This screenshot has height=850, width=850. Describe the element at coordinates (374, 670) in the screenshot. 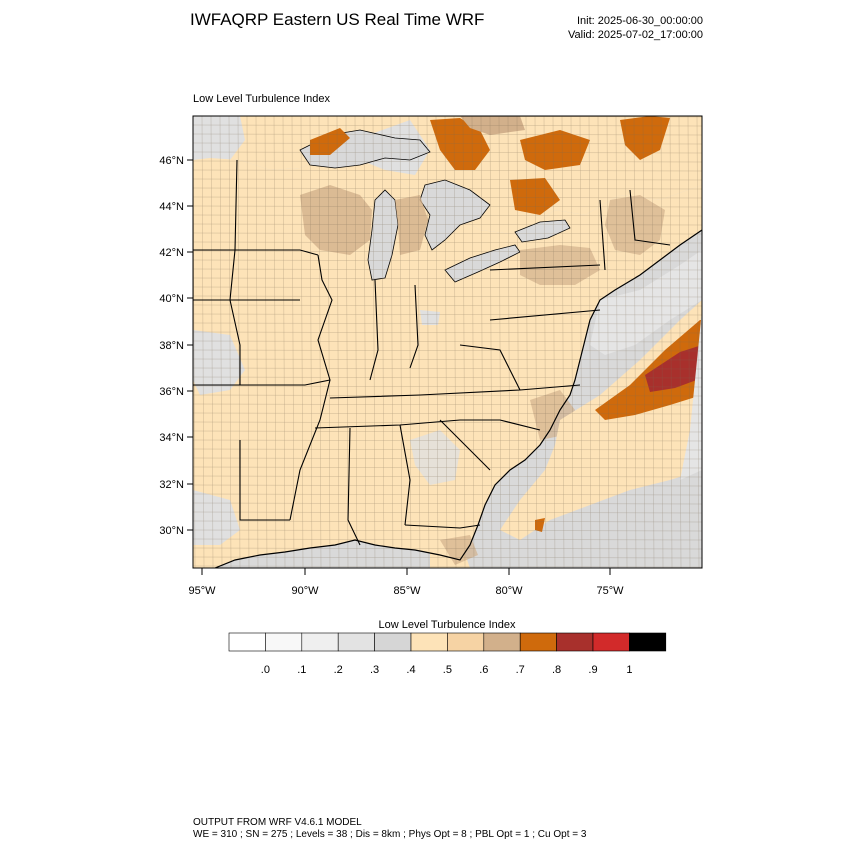

I see `colorbar-label-3: .3` at that location.